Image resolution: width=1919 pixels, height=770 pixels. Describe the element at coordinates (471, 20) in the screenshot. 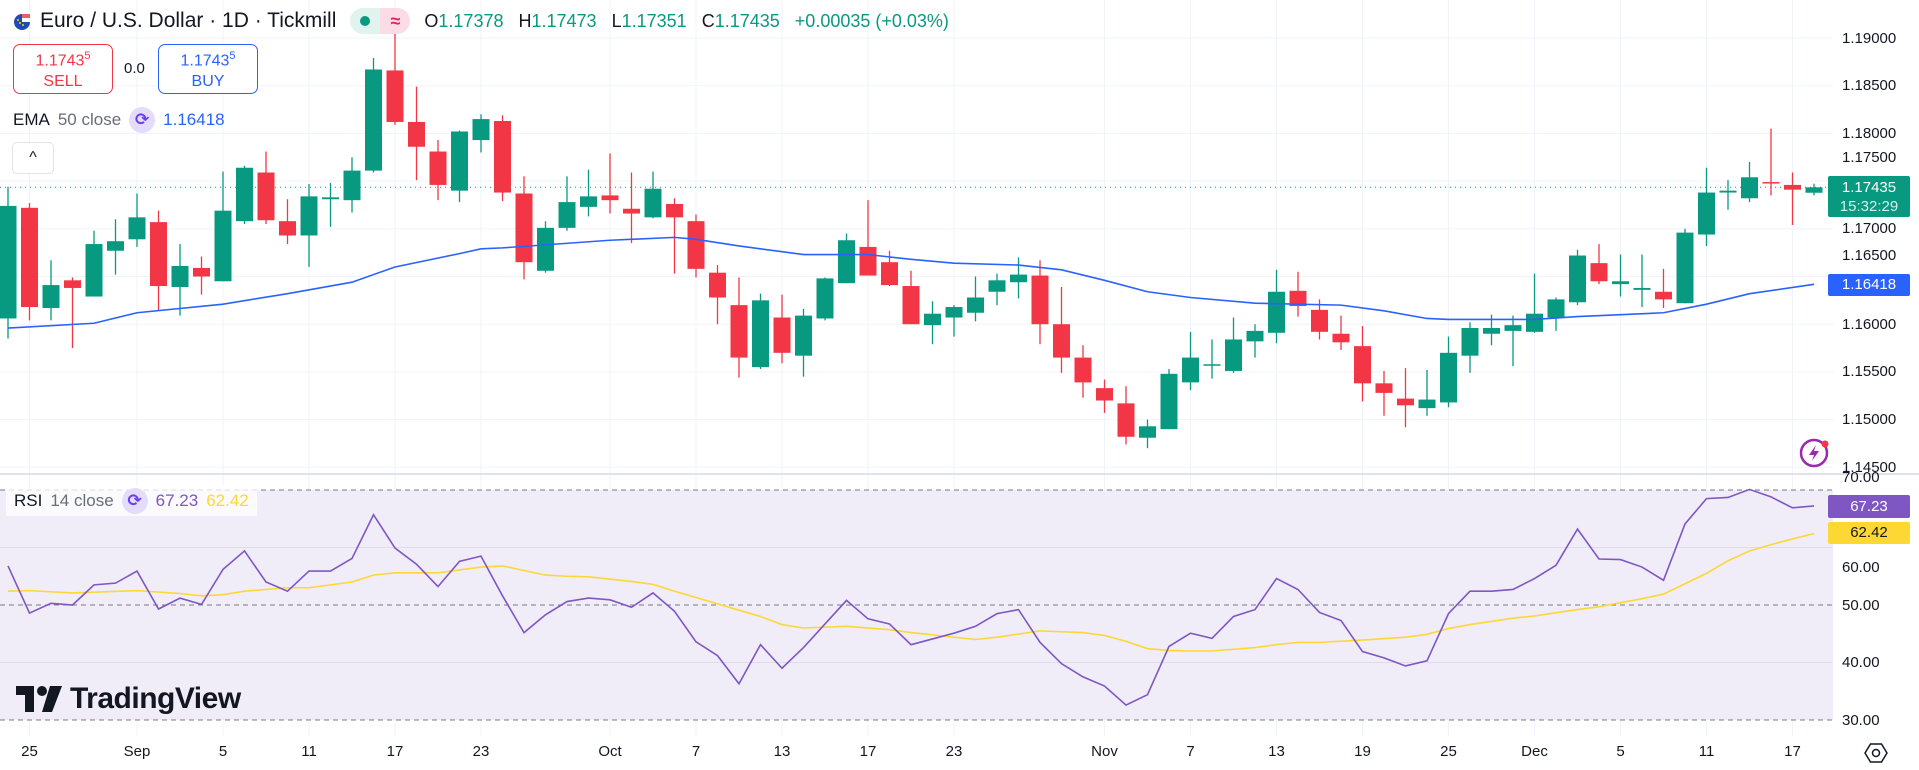

I see `open-value: 1.17378` at that location.